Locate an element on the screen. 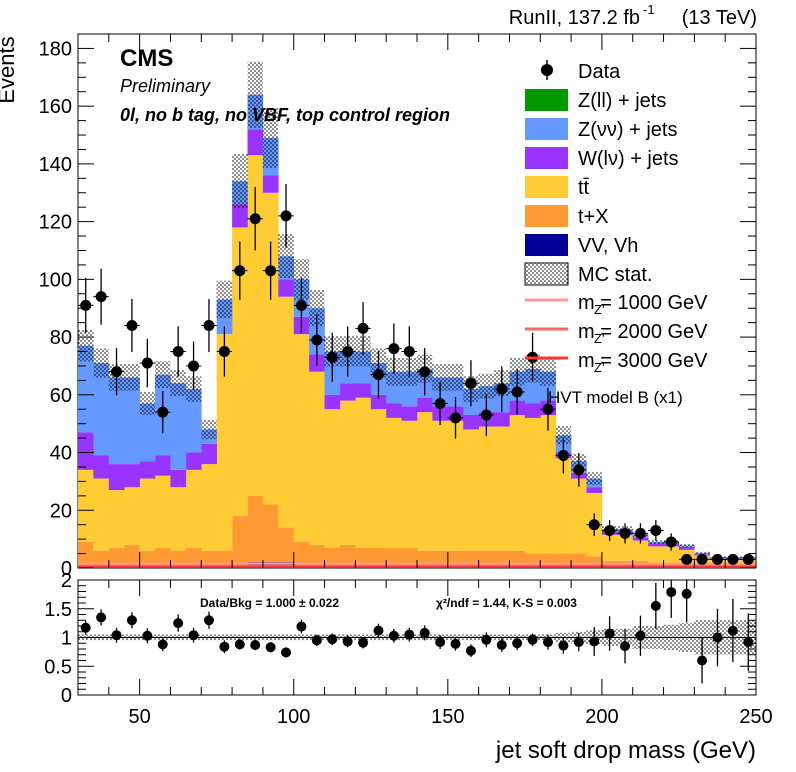 This screenshot has width=796, height=772. y-tick-label: 60 is located at coordinates (61, 396).